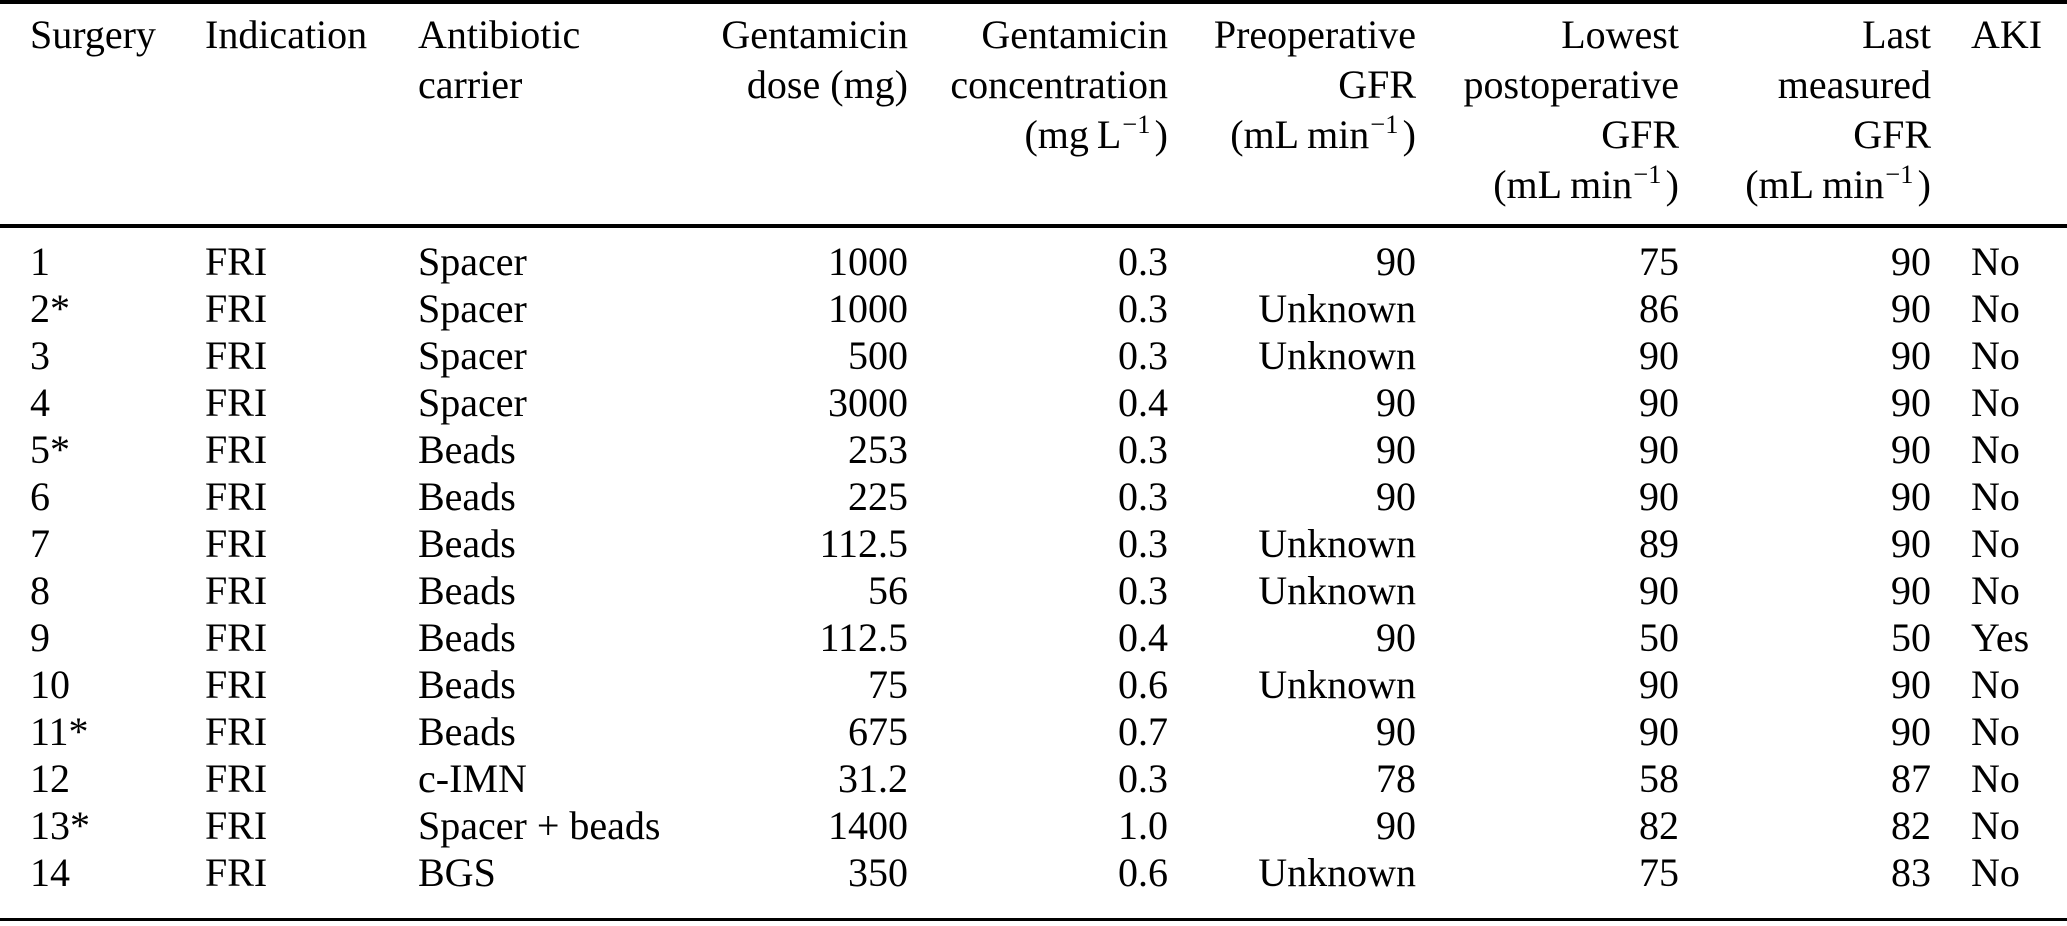 This screenshot has height=926, width=2067. Describe the element at coordinates (559, 115) in the screenshot. I see `col-header-antibiotic-carrier: Antibiotic carrier` at that location.